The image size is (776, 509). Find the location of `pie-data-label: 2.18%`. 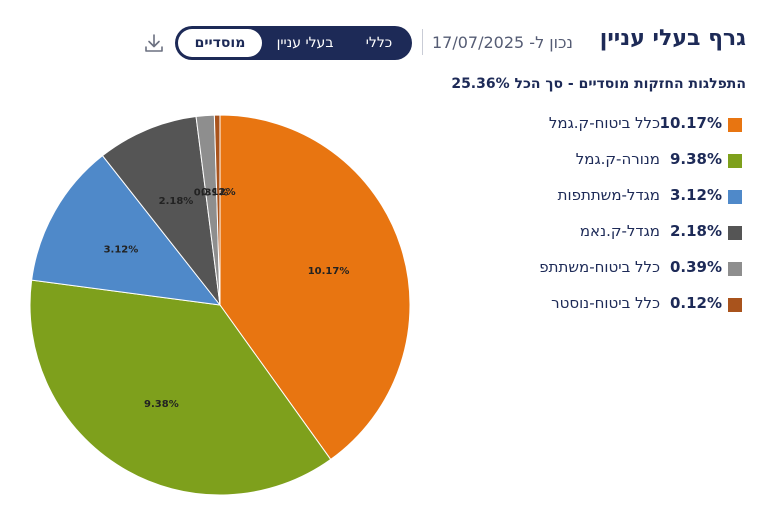

pie-data-label: 2.18% is located at coordinates (176, 201).